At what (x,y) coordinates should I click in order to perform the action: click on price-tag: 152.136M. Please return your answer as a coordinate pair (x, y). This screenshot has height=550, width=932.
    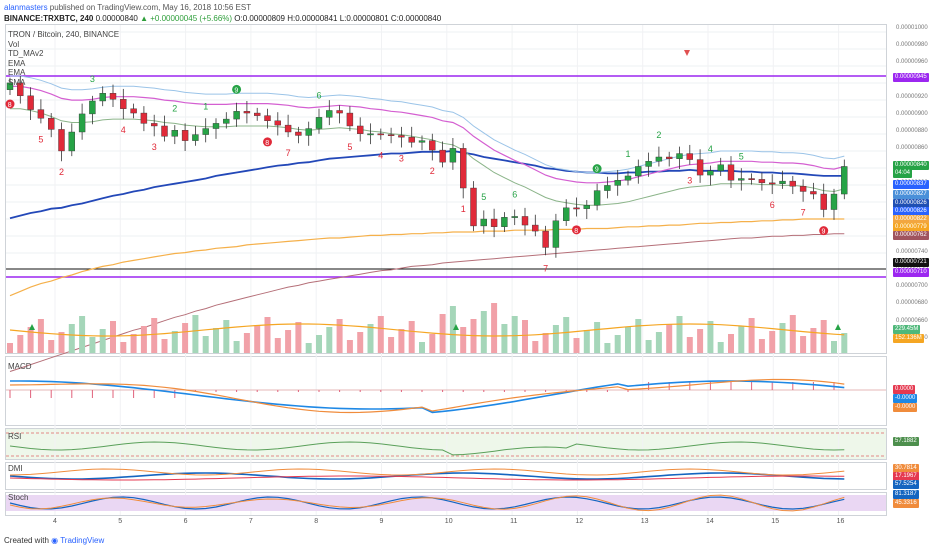
    Looking at the image, I should click on (908, 338).